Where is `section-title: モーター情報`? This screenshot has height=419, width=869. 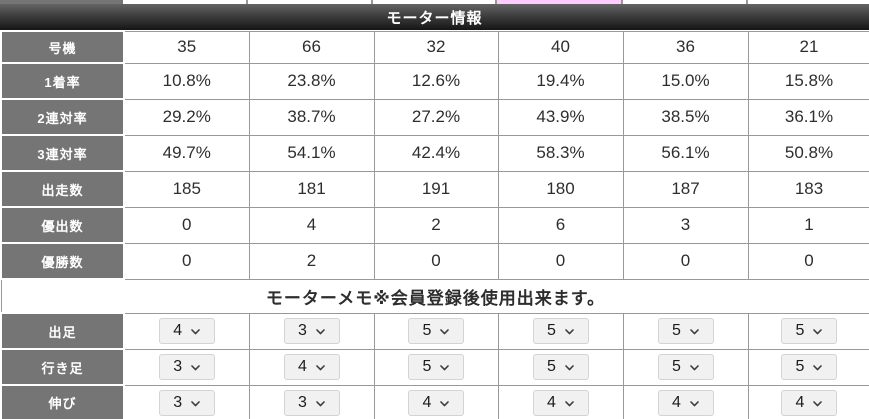 section-title: モーター情報 is located at coordinates (434, 18).